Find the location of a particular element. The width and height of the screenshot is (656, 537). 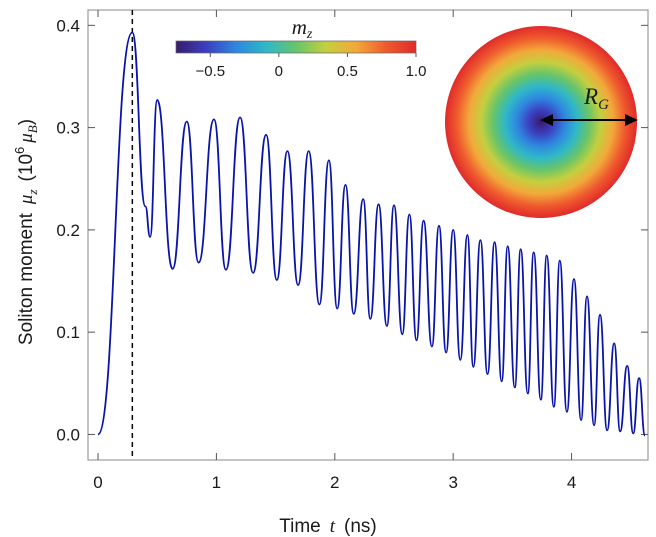

soliton-disc is located at coordinates (541, 122).